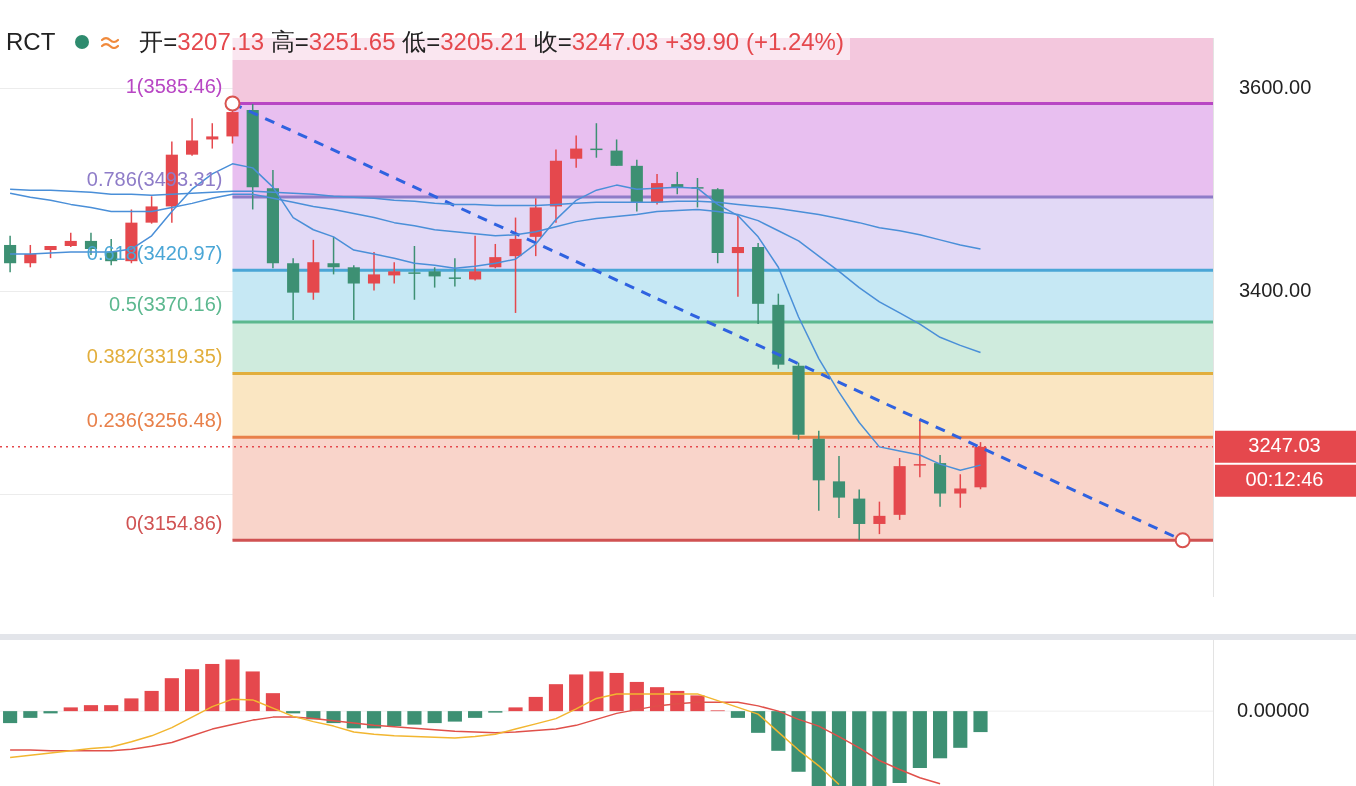 Image resolution: width=1356 pixels, height=786 pixels. What do you see at coordinates (154, 419) in the screenshot?
I see `ref-line-label: 0.236(3256.48)` at bounding box center [154, 419].